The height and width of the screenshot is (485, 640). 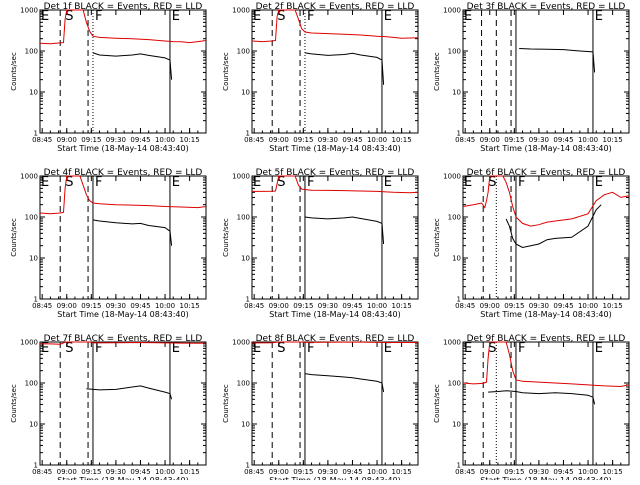 I want to click on panel-title: Det 7f BLACK = Events, RED = LLD, so click(x=123, y=339).